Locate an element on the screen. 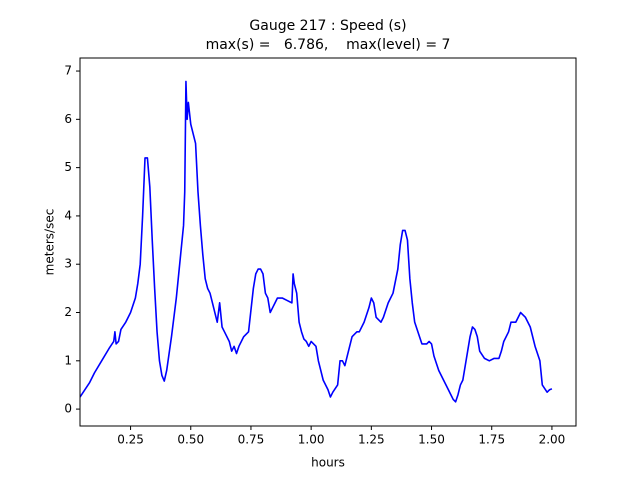 Image resolution: width=640 pixels, height=480 pixels. chart-title: Gauge 217 : Speed (s) is located at coordinates (327, 26).